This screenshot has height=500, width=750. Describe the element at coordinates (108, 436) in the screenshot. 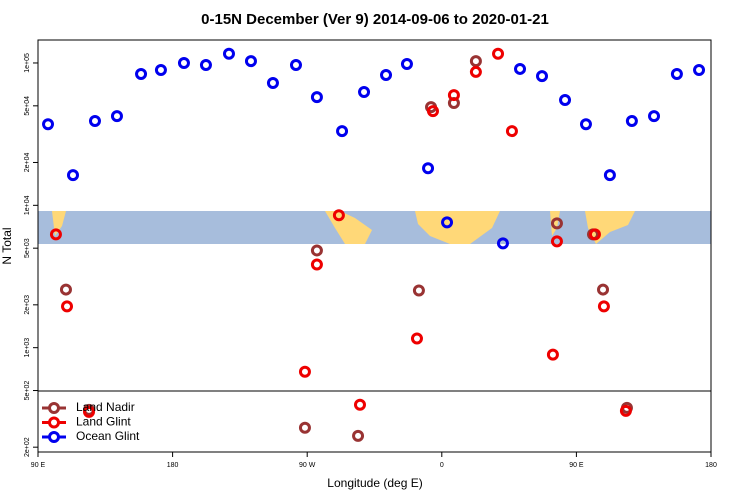

I see `legend-label: Ocean Glint` at that location.